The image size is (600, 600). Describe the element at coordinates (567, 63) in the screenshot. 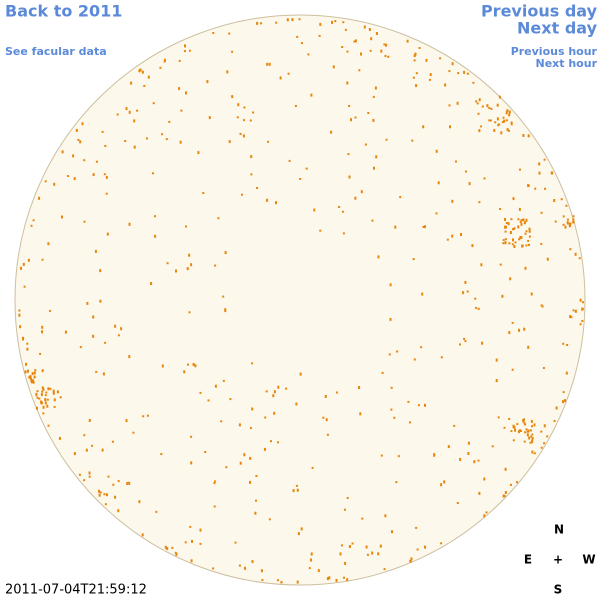

I see `next-hour-link: Next hour` at that location.